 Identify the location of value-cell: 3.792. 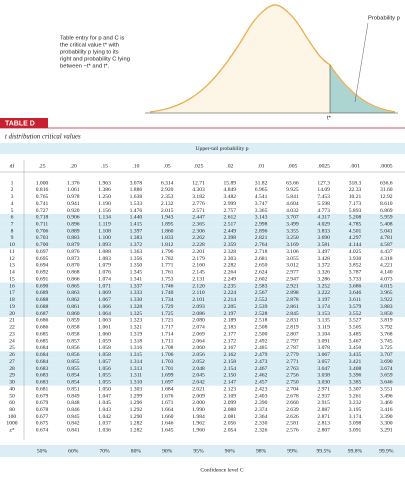
(386, 328).